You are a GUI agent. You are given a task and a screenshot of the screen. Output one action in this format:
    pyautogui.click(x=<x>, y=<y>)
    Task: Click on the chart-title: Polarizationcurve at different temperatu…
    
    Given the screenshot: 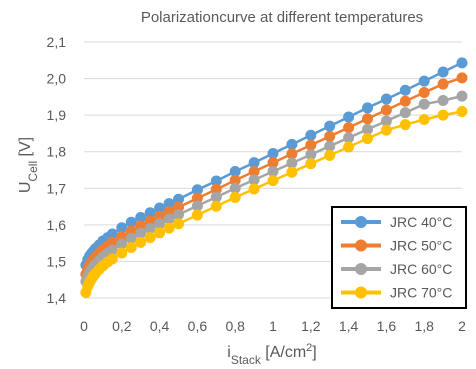 What is the action you would take?
    pyautogui.click(x=282, y=17)
    